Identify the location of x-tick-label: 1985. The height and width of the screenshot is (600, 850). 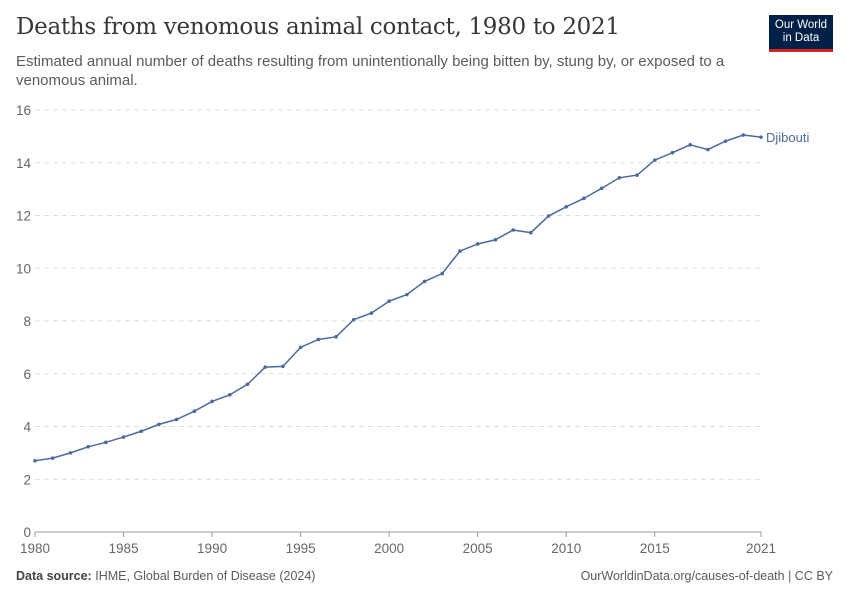
(124, 548).